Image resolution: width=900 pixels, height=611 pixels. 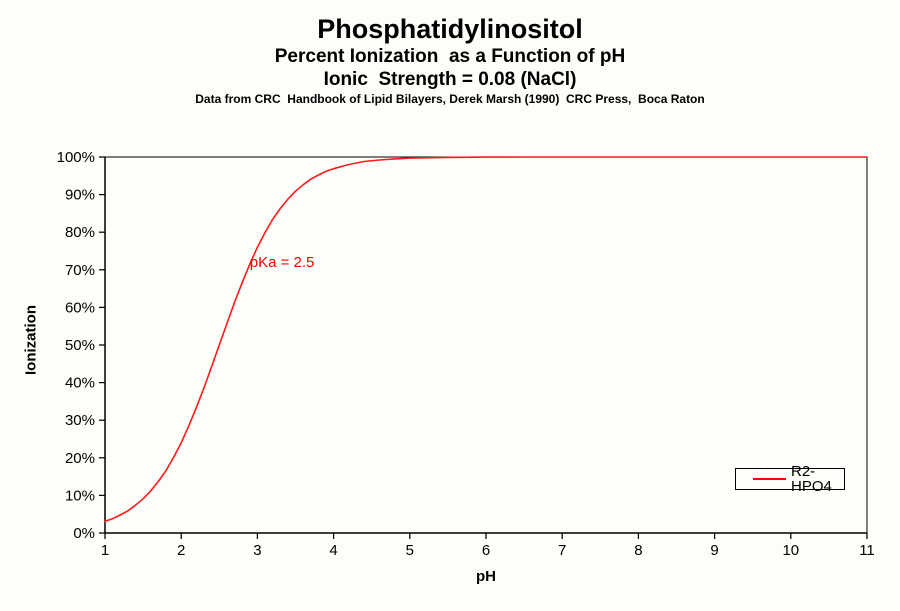 I want to click on y-tick-label: 70%, so click(x=80, y=270).